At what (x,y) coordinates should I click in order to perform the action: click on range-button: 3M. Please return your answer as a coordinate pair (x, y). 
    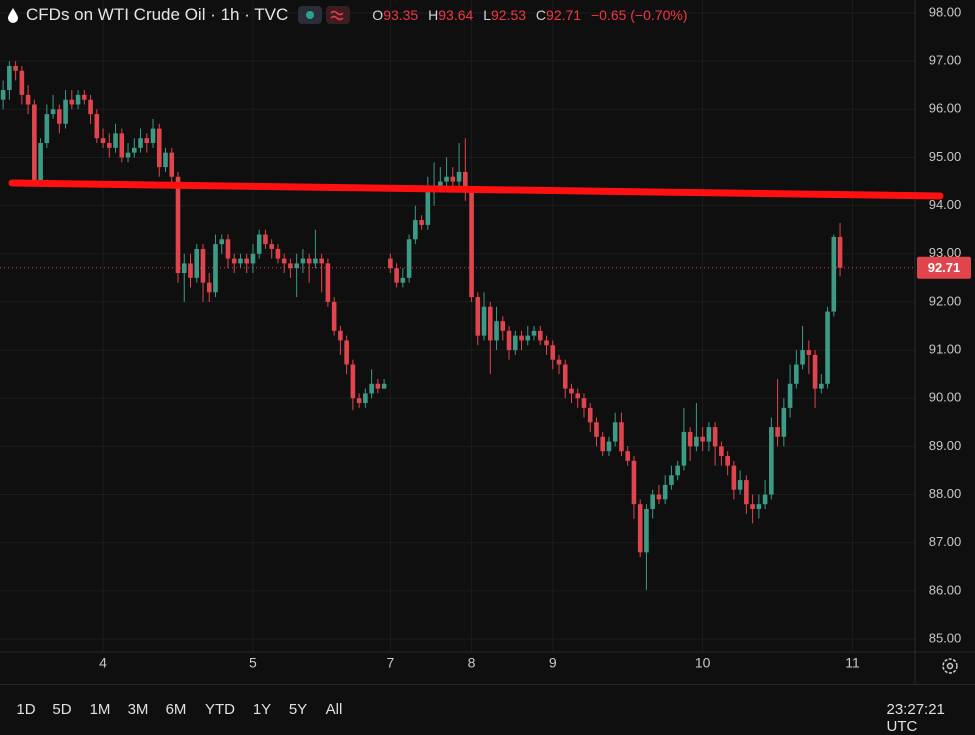
    Looking at the image, I should click on (138, 709).